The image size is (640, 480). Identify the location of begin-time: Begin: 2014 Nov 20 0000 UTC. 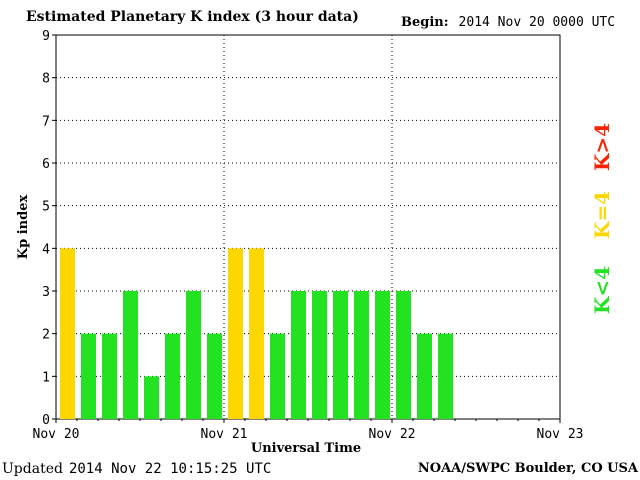
(508, 22).